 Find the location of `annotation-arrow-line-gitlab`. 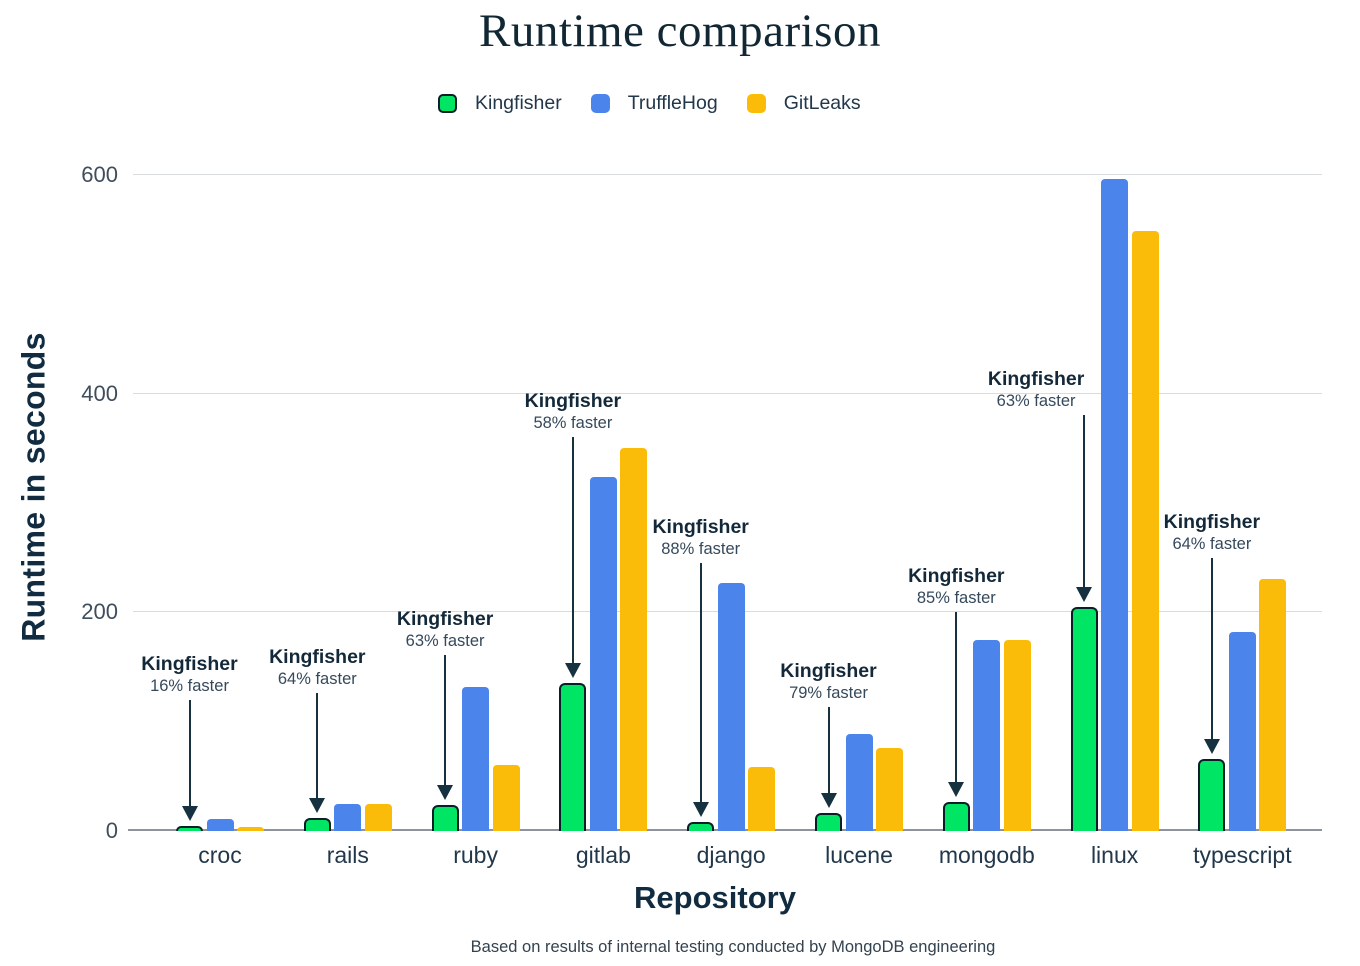

annotation-arrow-line-gitlab is located at coordinates (572, 551).